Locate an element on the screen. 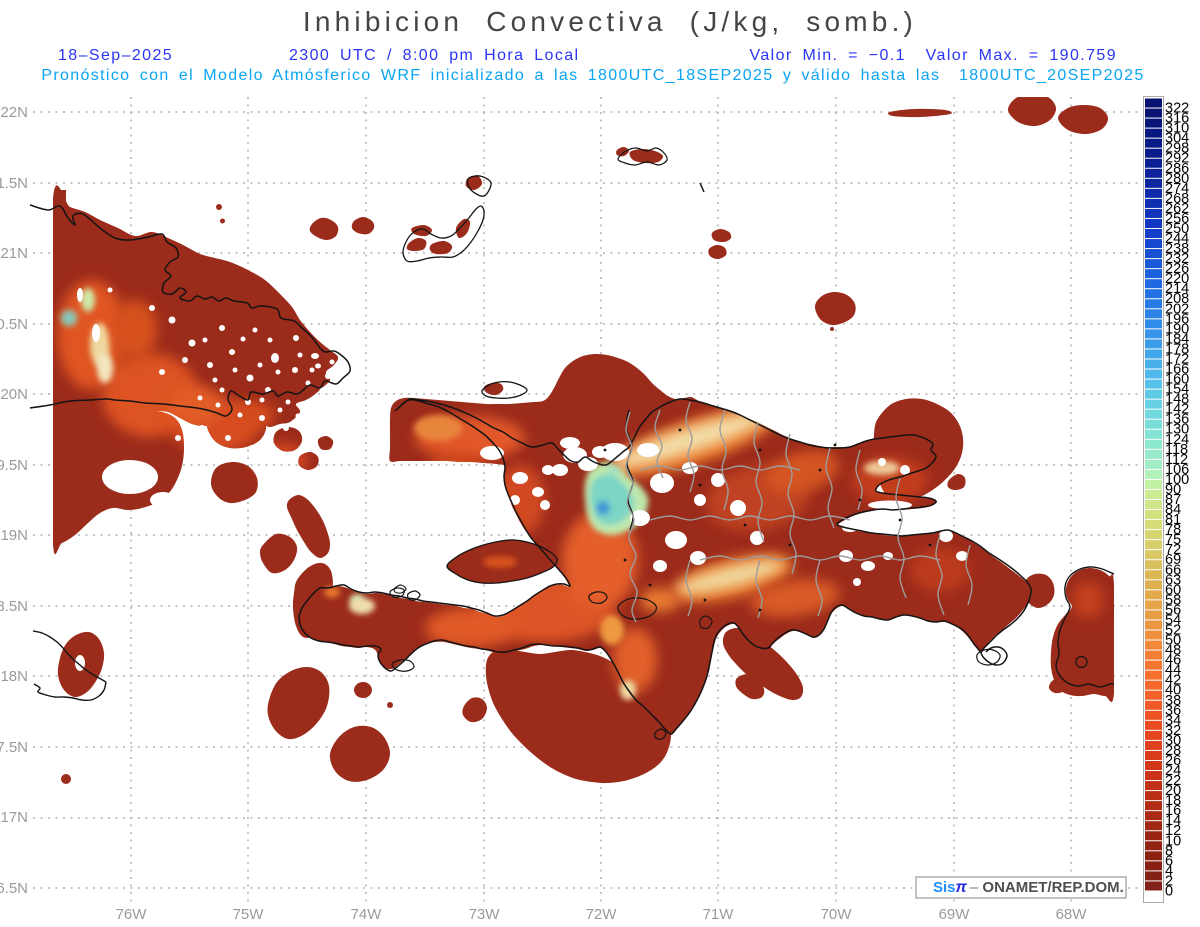 Image resolution: width=1200 pixels, height=927 pixels. svg-text: 160 is located at coordinates (1177, 380).